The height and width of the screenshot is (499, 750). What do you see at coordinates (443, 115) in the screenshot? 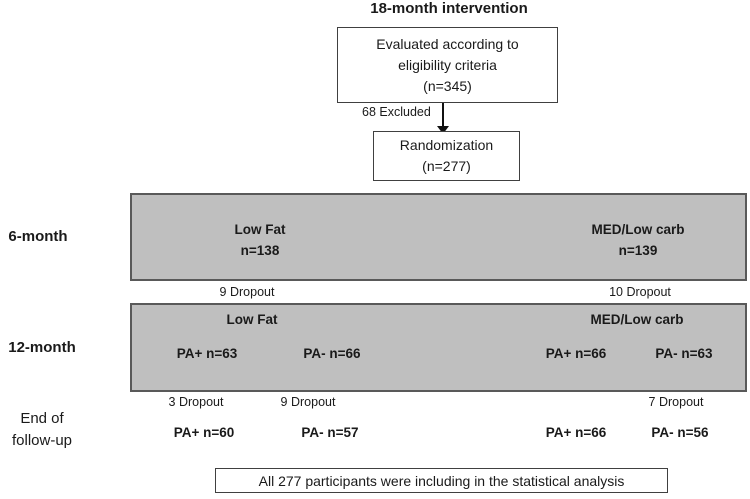
I see `down-arrow-line` at bounding box center [443, 115].